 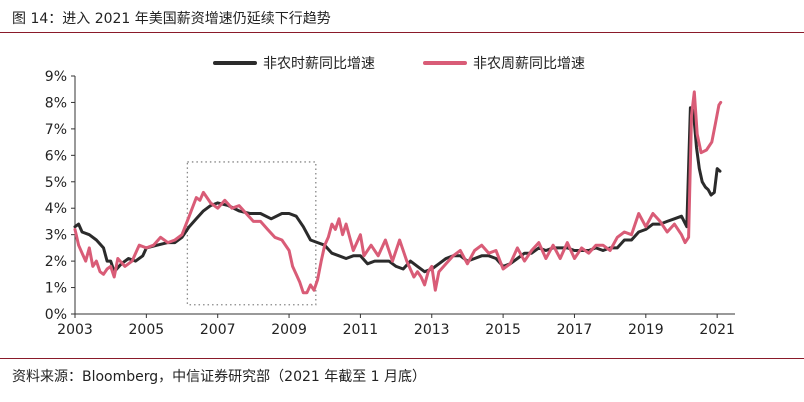 I want to click on y-tick-label: 8%, so click(x=56, y=103).